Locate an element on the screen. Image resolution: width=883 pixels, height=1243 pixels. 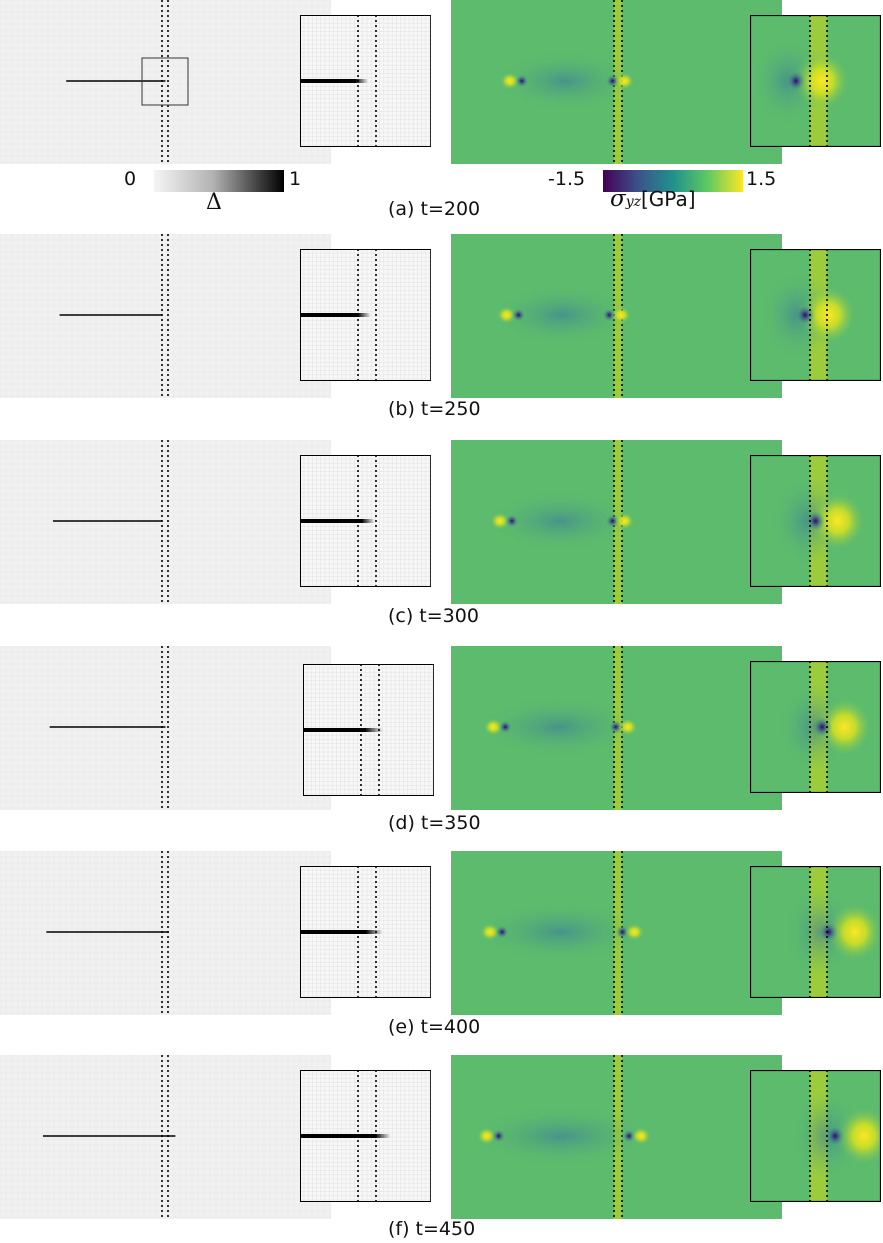
caption-e: (e) t=400 is located at coordinates (434, 1027).